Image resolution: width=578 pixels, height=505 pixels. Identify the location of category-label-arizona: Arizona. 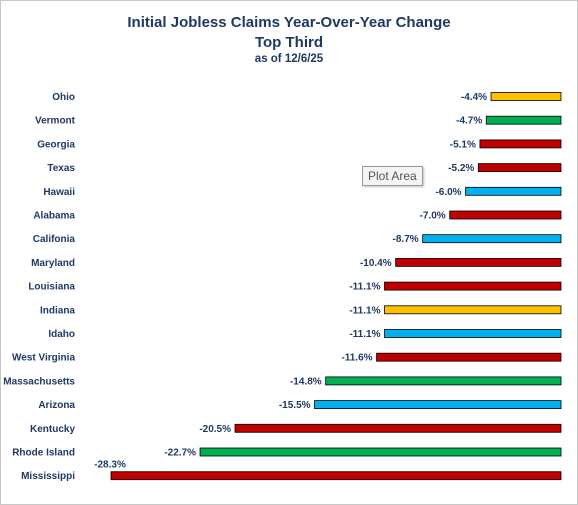
(56, 405).